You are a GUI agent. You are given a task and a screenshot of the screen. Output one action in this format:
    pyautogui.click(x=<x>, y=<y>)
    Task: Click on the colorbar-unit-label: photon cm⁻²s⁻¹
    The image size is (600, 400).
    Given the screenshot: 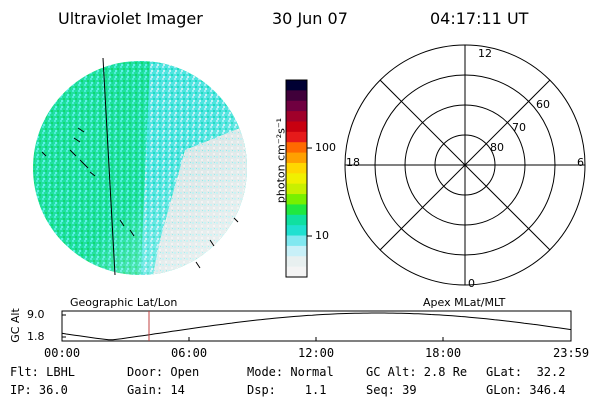 What is the action you would take?
    pyautogui.click(x=281, y=160)
    